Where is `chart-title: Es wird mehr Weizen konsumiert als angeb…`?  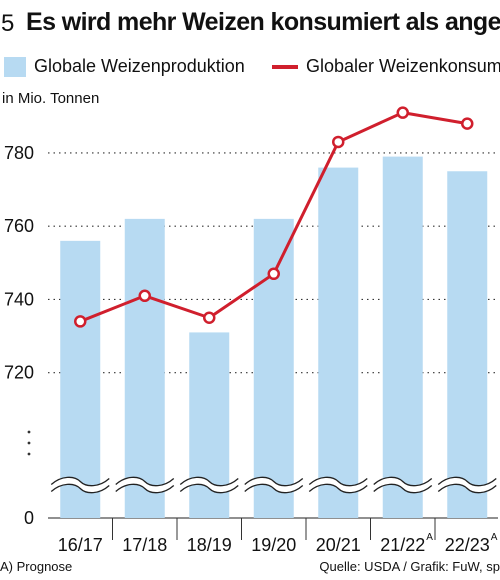
chart-title: Es wird mehr Weizen konsumiert als angeb… is located at coordinates (263, 22).